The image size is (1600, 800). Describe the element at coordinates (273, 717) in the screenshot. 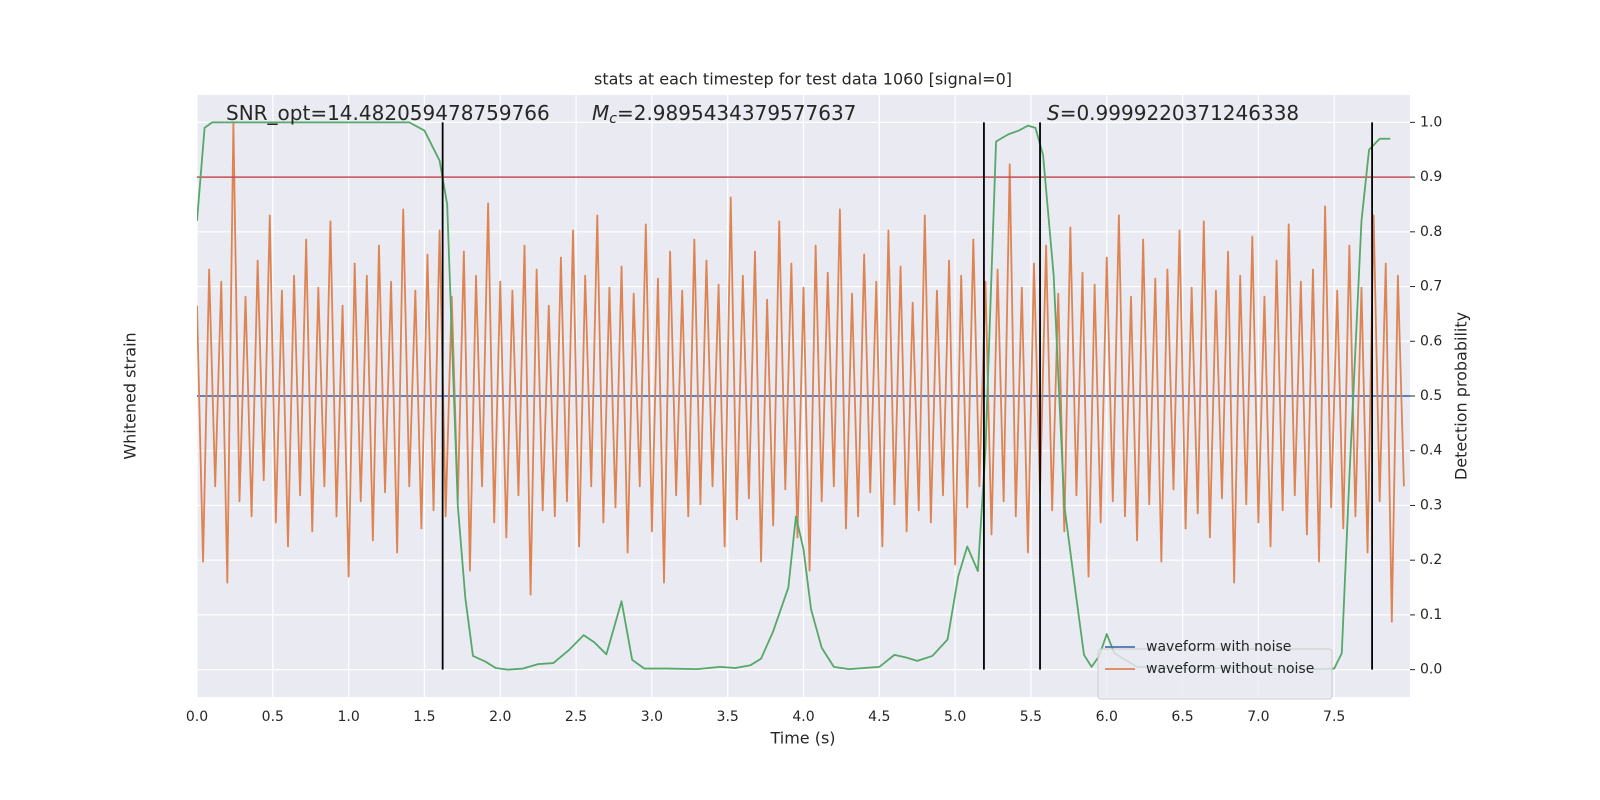

I see `x-tick-label: 0.5` at that location.